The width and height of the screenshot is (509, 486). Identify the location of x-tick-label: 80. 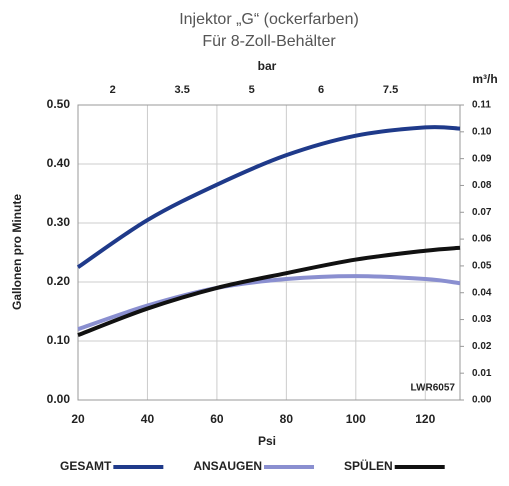
(287, 419).